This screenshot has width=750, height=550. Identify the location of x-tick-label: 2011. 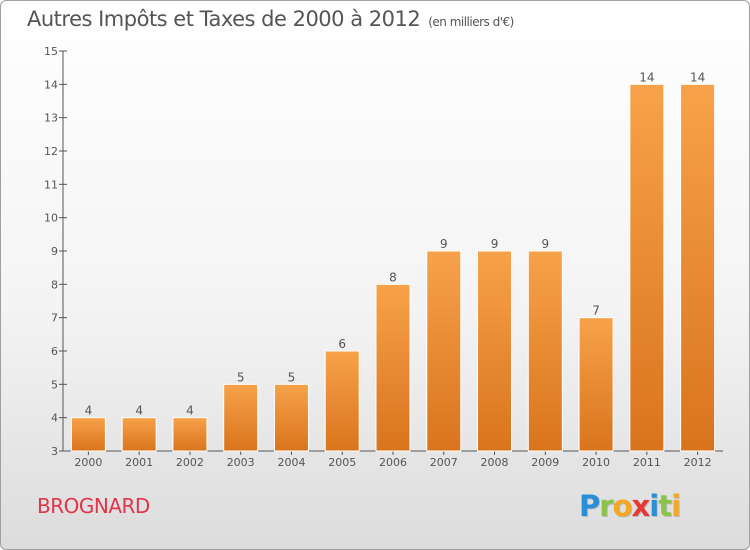
(647, 462).